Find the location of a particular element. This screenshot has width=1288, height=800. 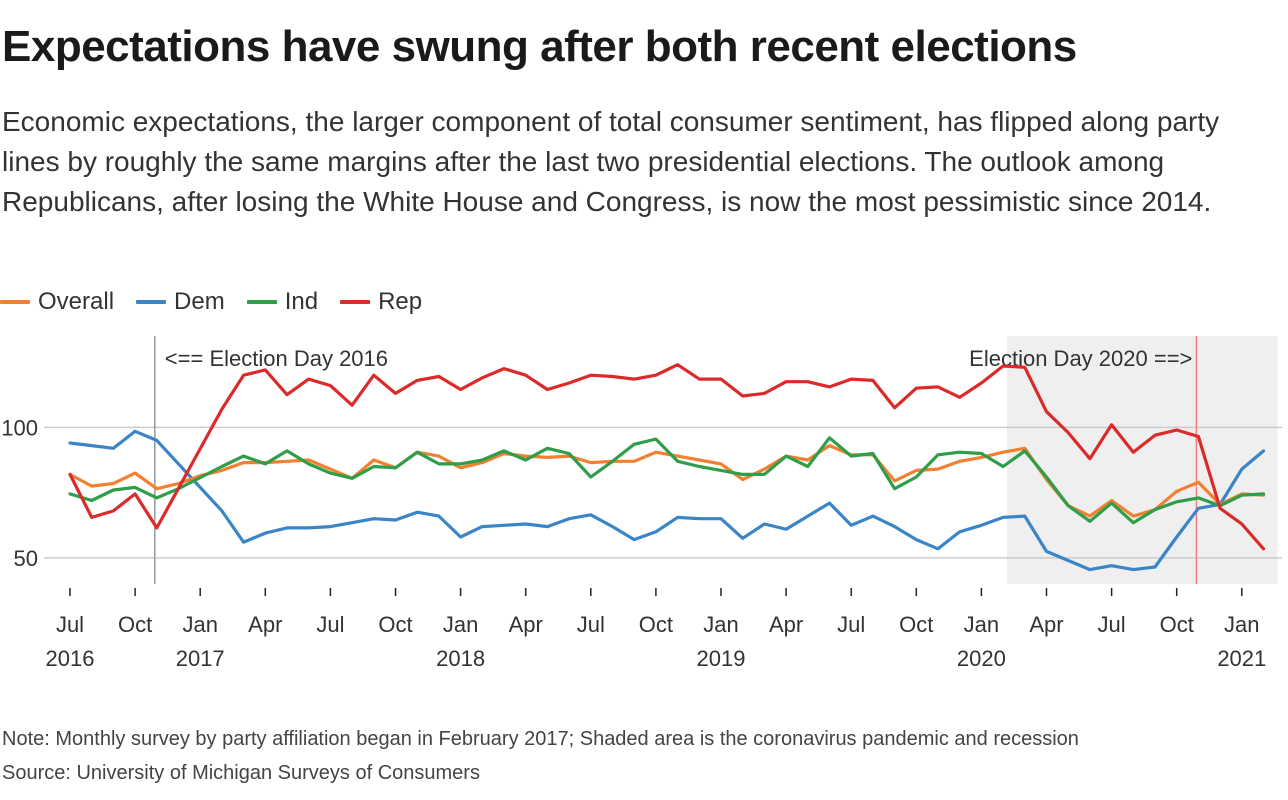

legend-label-overall: Overall is located at coordinates (76, 301).